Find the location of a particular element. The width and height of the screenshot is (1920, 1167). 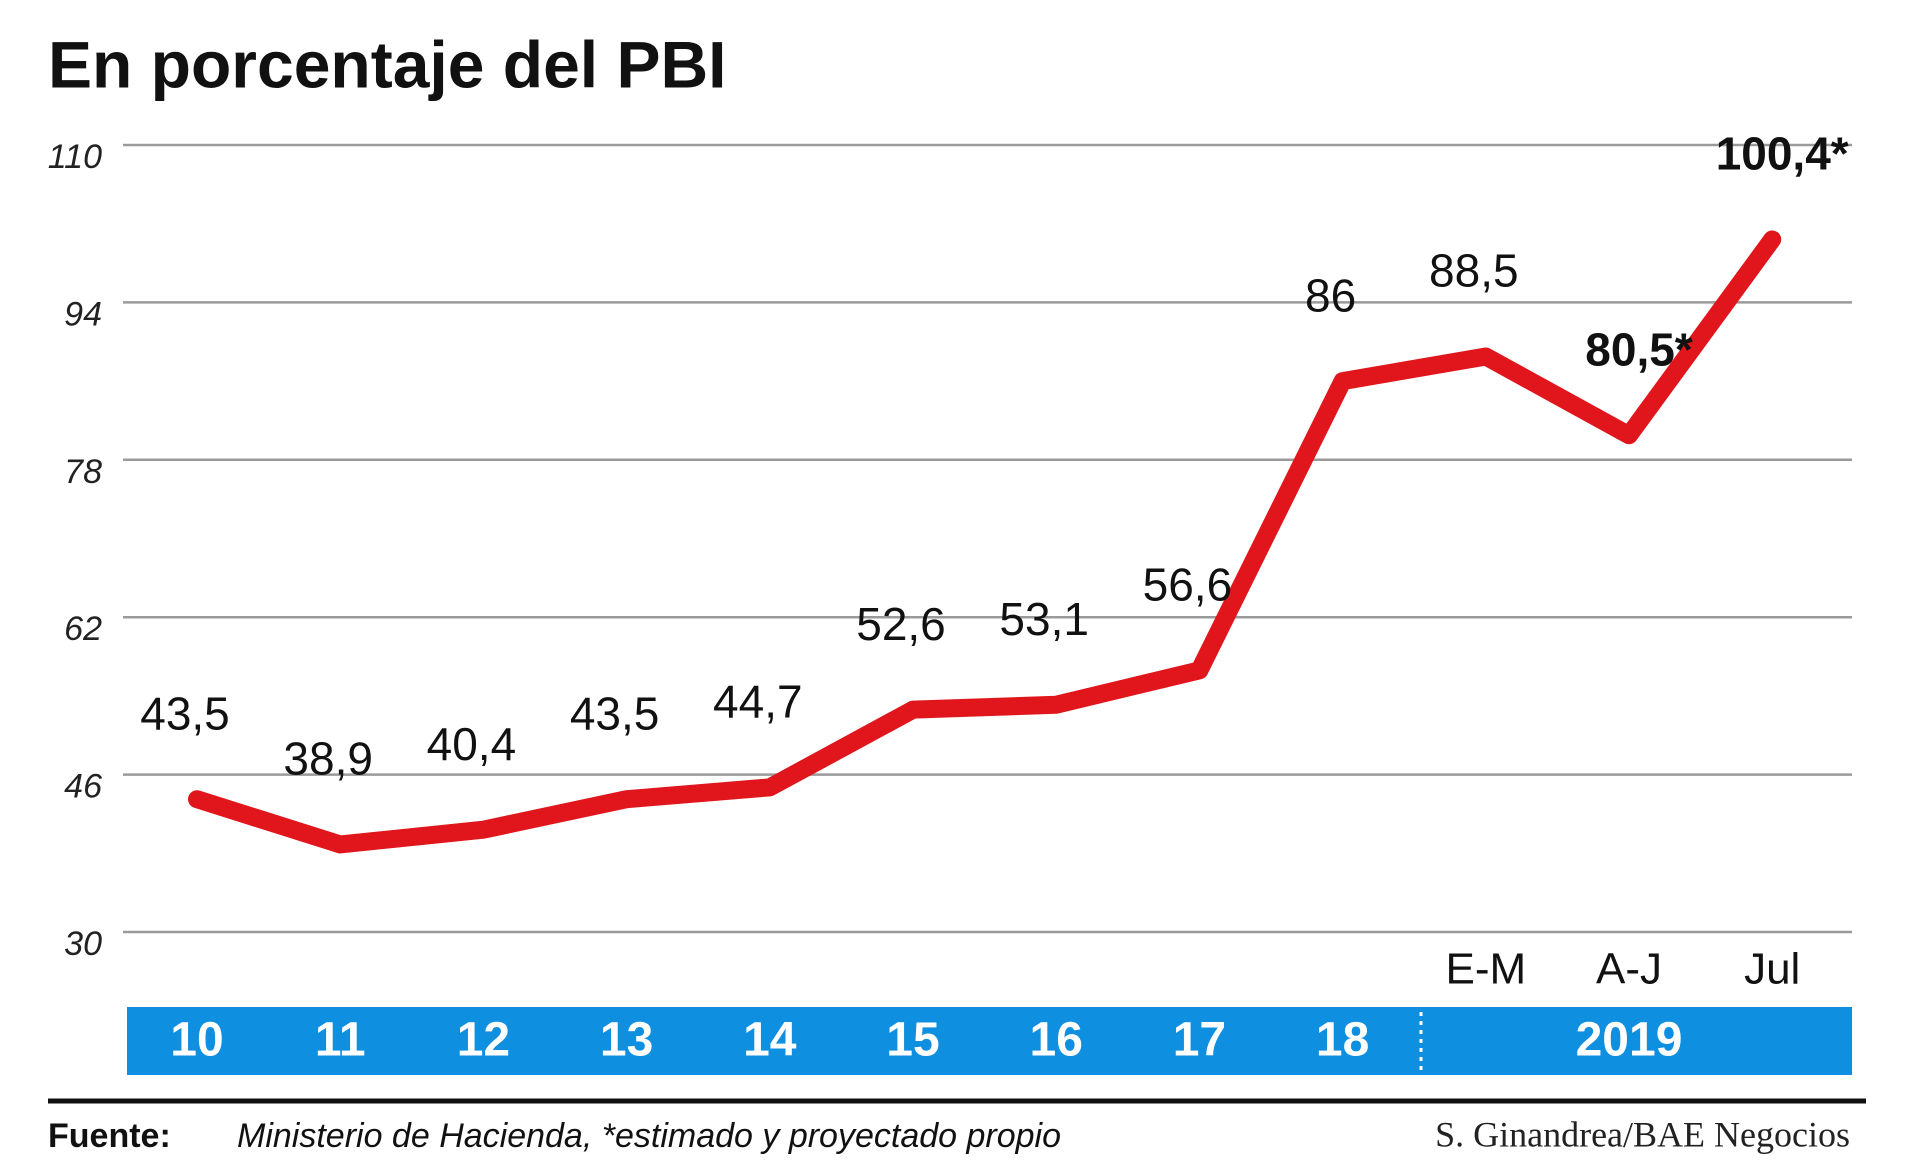

x-tick-label: A-J is located at coordinates (1629, 969).